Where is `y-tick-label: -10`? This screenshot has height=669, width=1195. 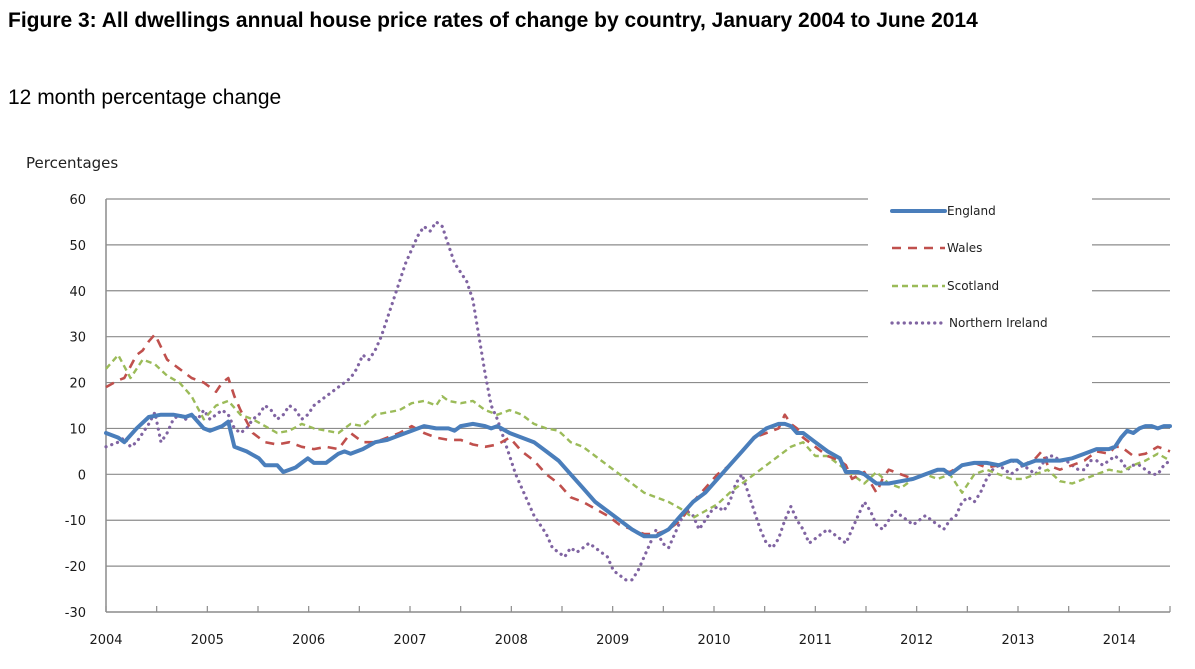 y-tick-label: -10 is located at coordinates (75, 521).